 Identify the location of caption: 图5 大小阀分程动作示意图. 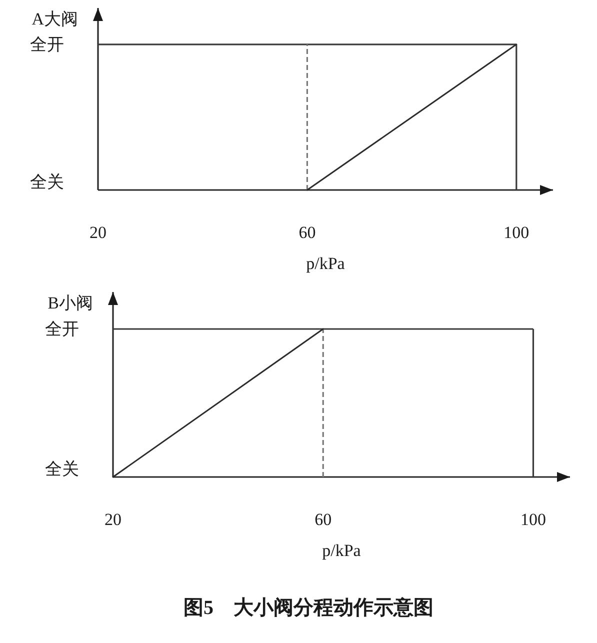
(309, 607).